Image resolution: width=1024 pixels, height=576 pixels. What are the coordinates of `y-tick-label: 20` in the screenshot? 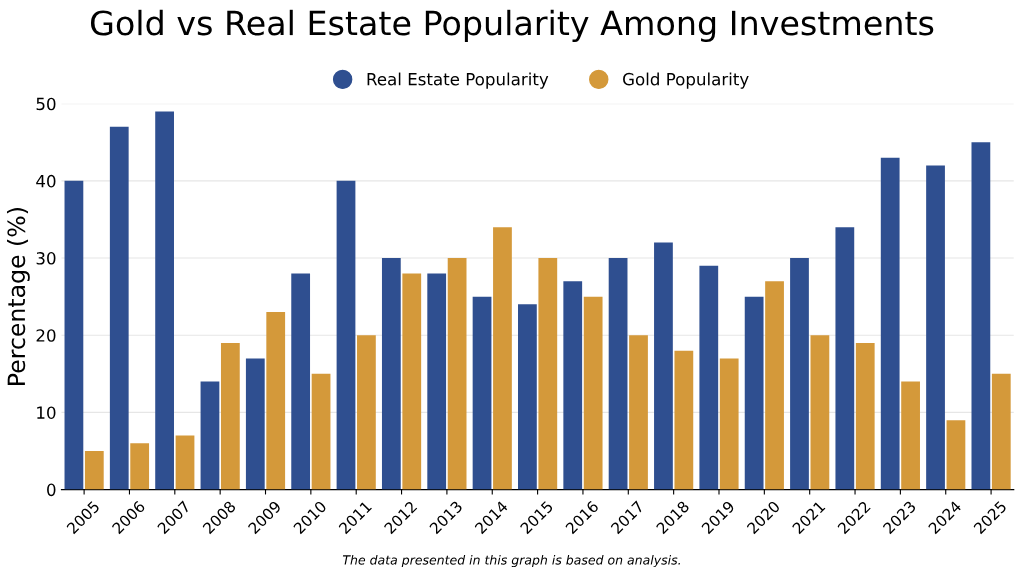 It's located at (46, 335).